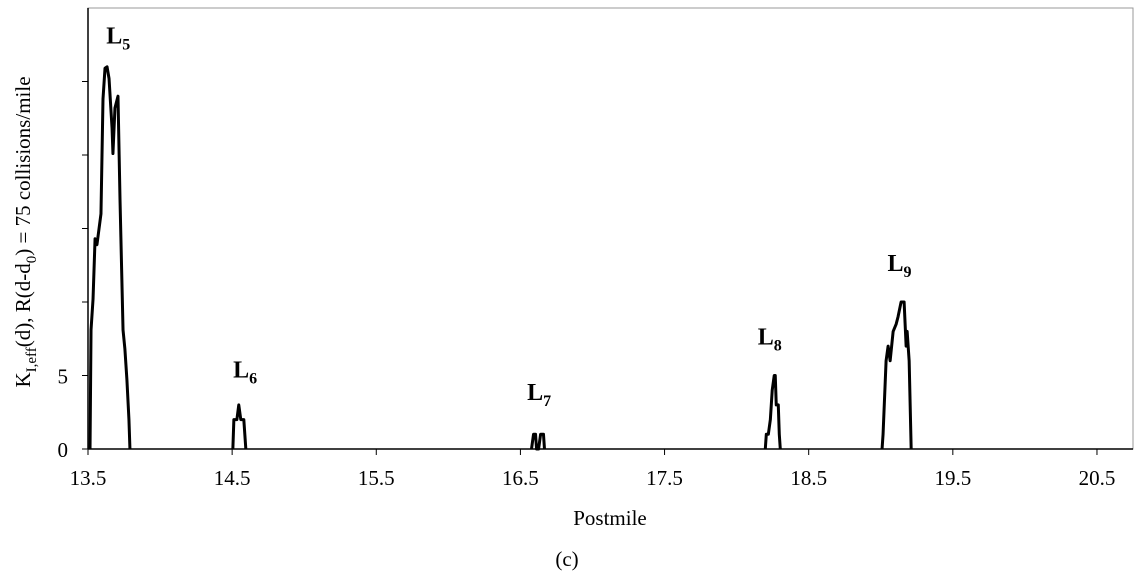 The height and width of the screenshot is (583, 1135). I want to click on x-tick-label: 13.5, so click(88, 478).